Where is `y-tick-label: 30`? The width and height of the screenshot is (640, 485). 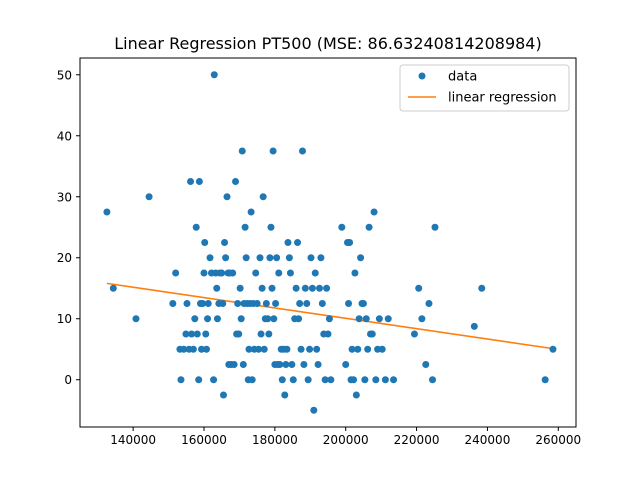 y-tick-label: 30 is located at coordinates (64, 197).